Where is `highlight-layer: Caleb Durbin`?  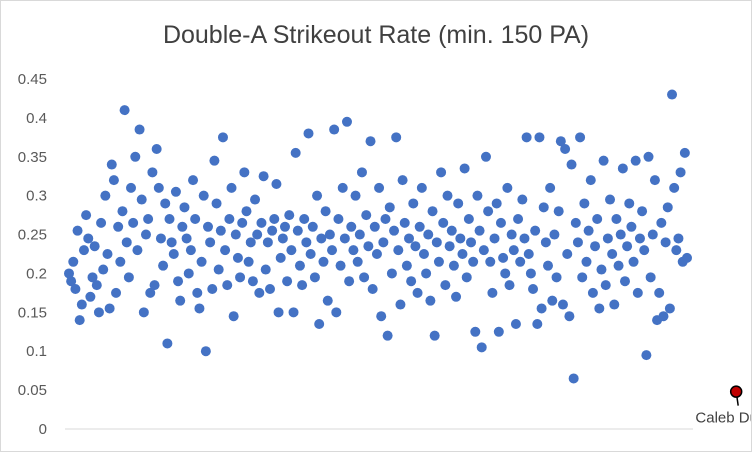
highlight-layer: Caleb Durbin is located at coordinates (723, 406).